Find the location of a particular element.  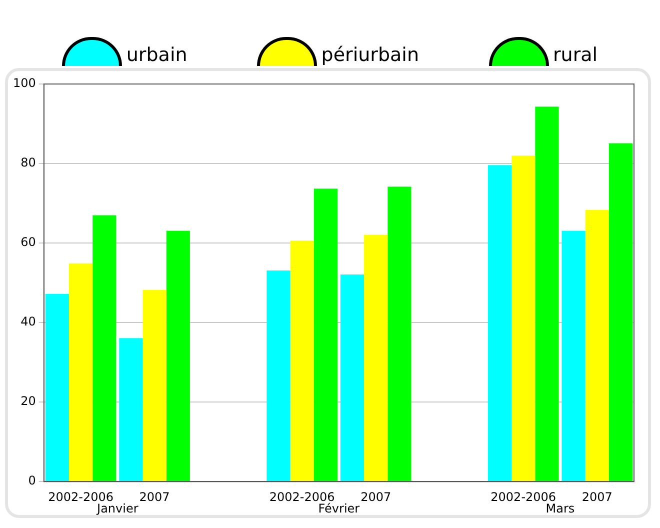

y-tick-label: 100 is located at coordinates (24, 83).